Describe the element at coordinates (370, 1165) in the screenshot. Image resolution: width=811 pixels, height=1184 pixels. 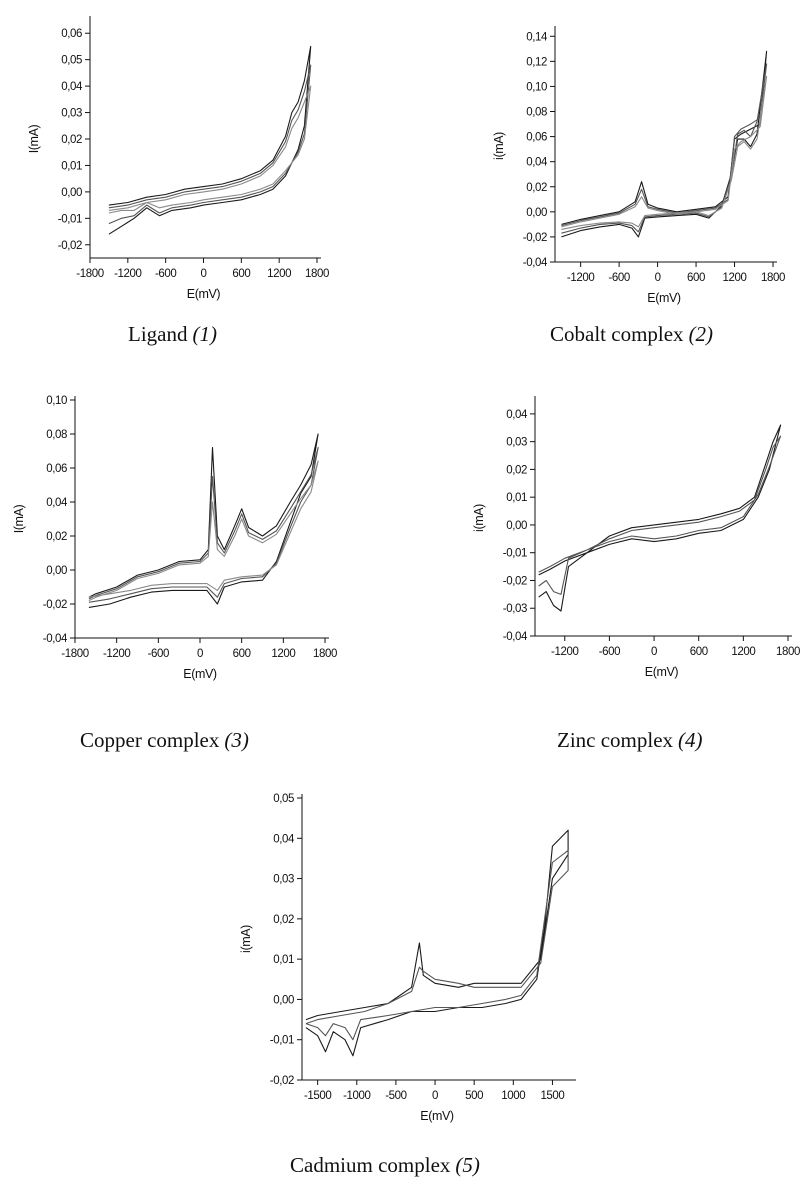
I see `caption-name: Cadmium complex` at that location.